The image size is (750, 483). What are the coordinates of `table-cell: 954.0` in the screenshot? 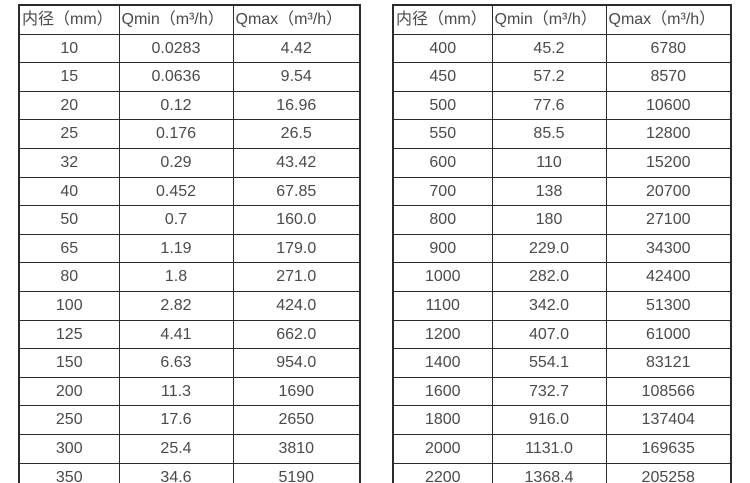 It's located at (296, 363).